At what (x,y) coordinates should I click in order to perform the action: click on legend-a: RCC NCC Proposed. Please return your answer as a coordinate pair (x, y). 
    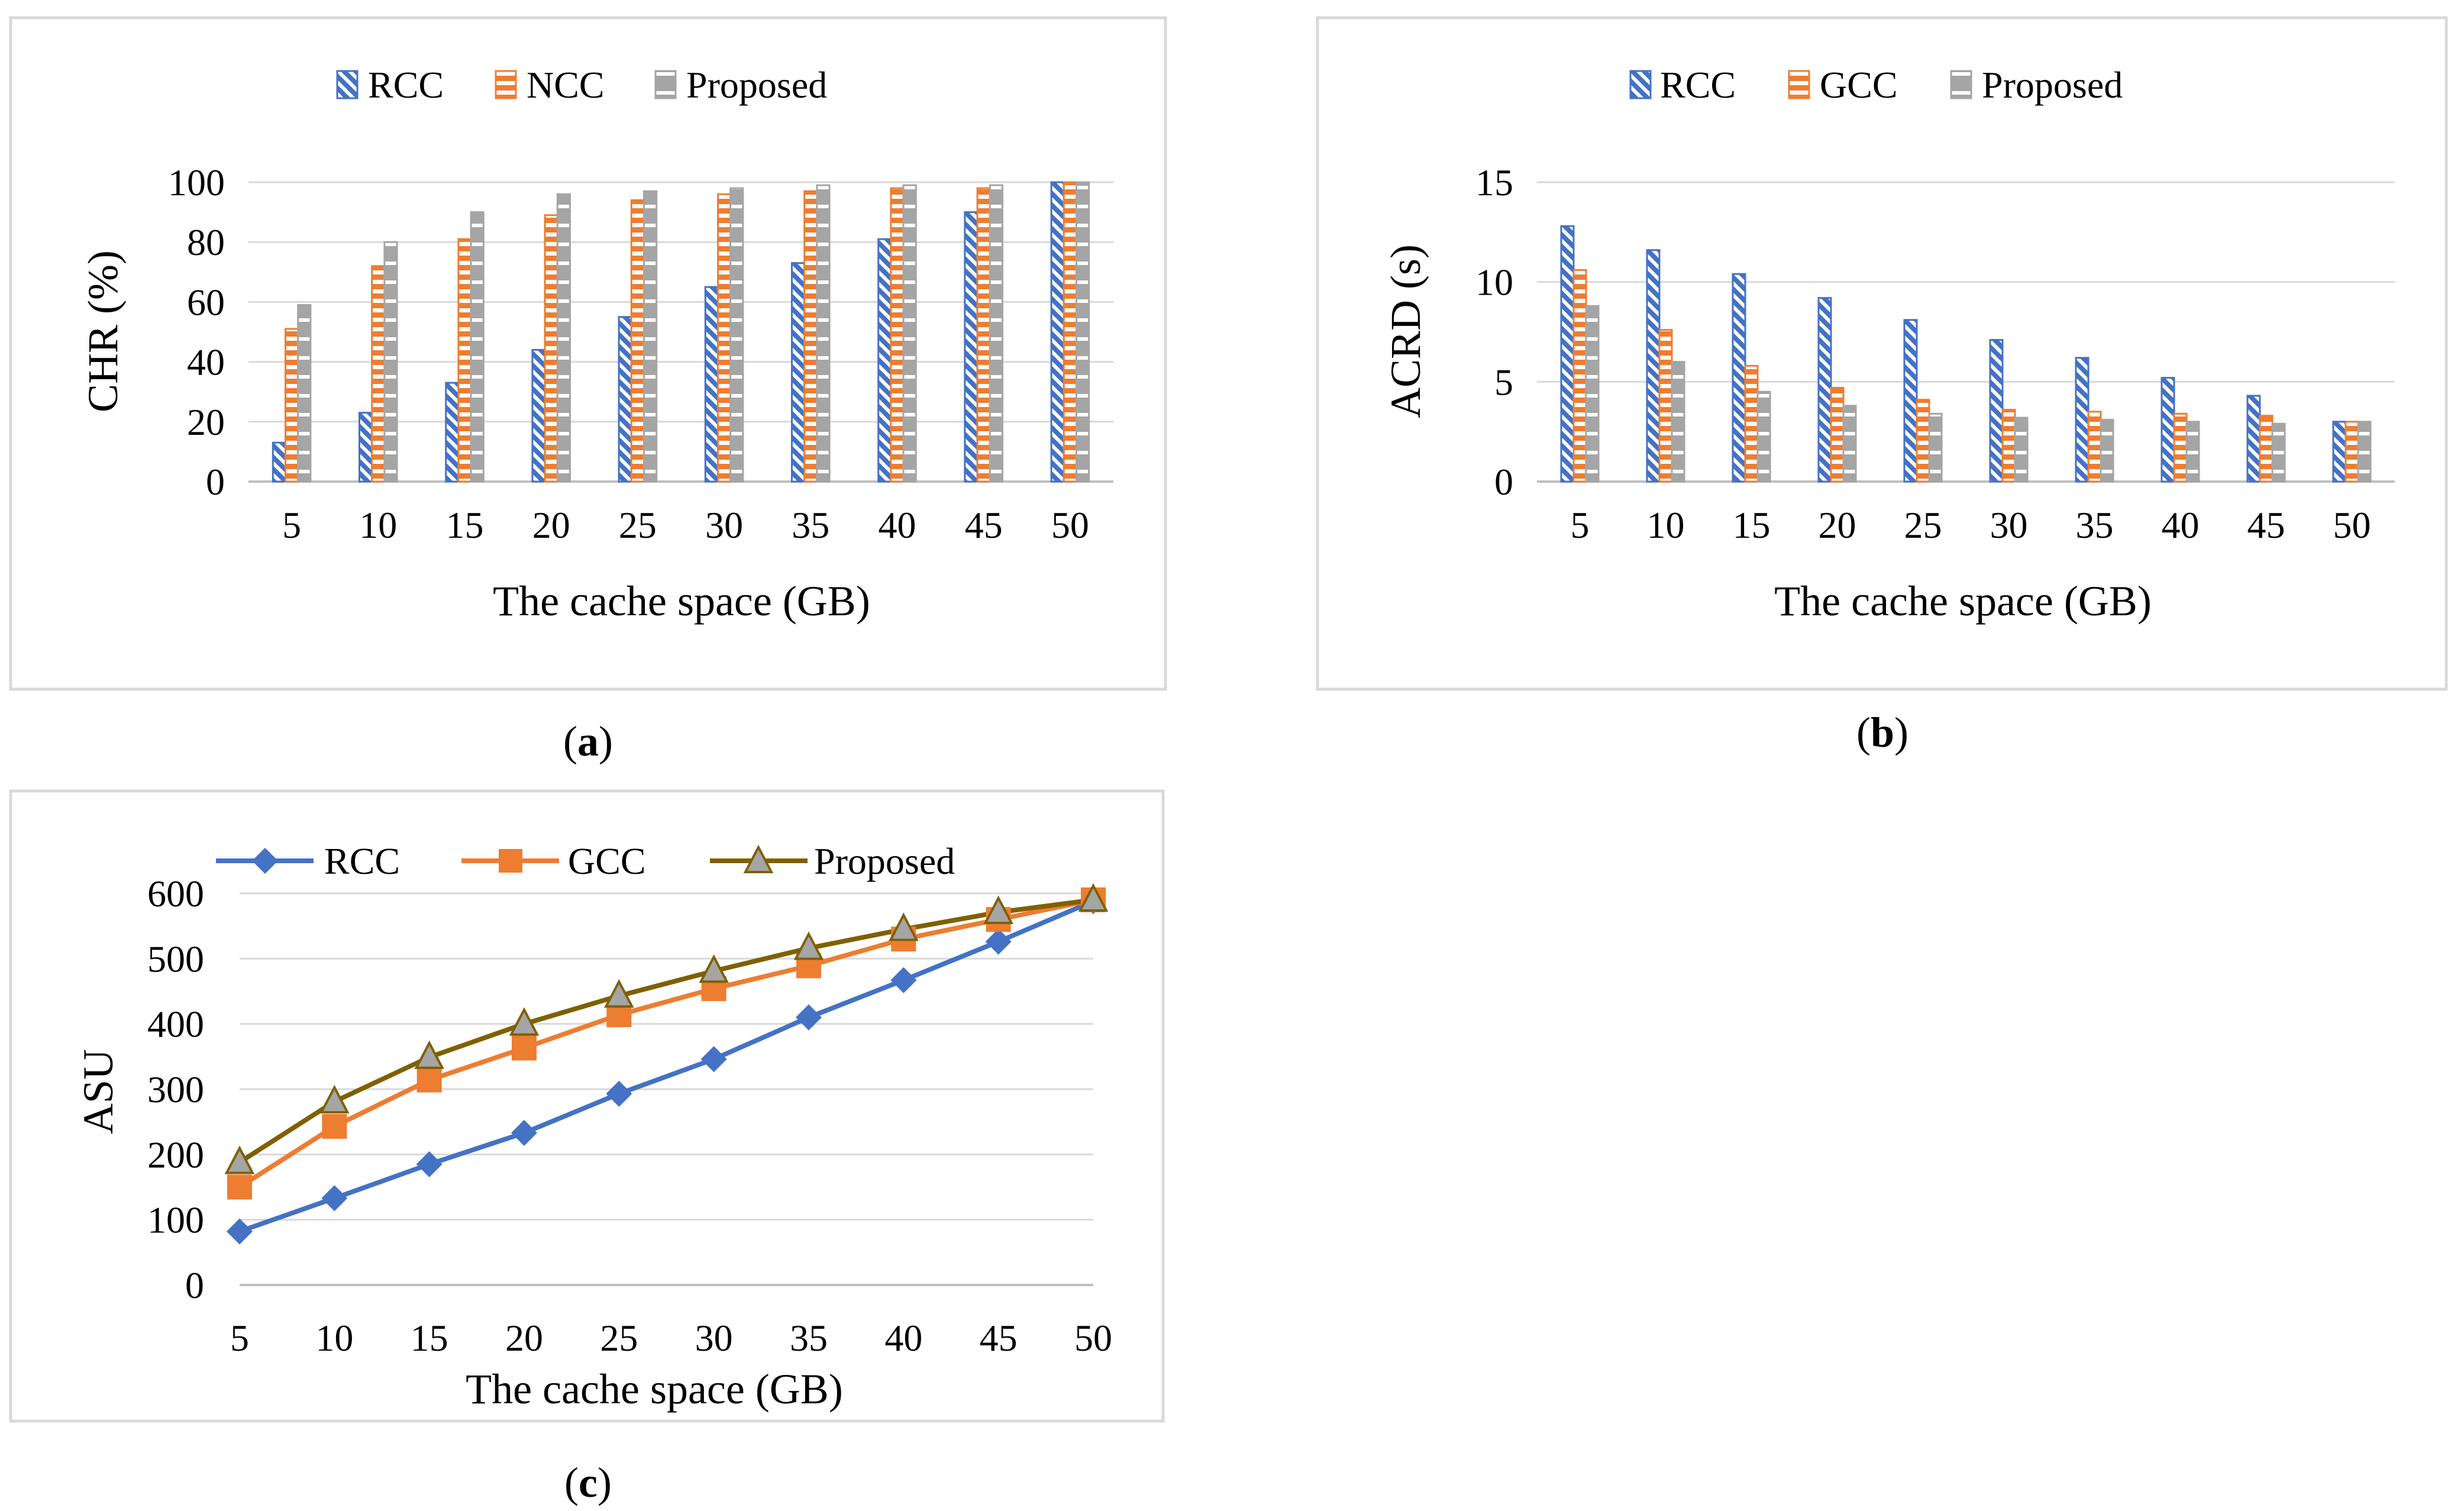
    Looking at the image, I should click on (582, 85).